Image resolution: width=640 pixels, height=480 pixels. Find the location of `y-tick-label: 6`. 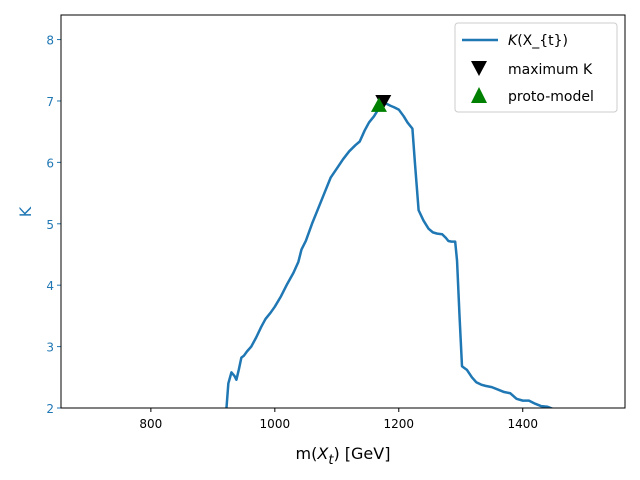

y-tick-label: 6 is located at coordinates (50, 163).